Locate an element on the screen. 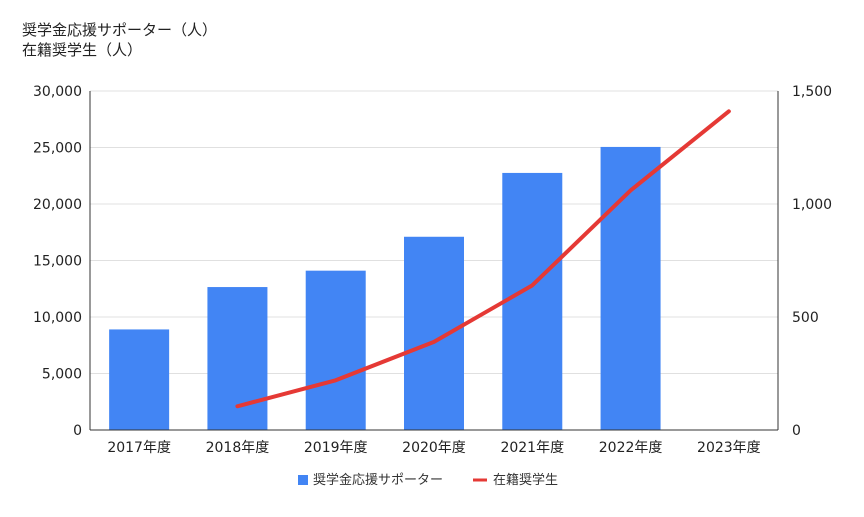 This screenshot has height=517, width=864. x-tick-label: 2018年度 is located at coordinates (238, 448).